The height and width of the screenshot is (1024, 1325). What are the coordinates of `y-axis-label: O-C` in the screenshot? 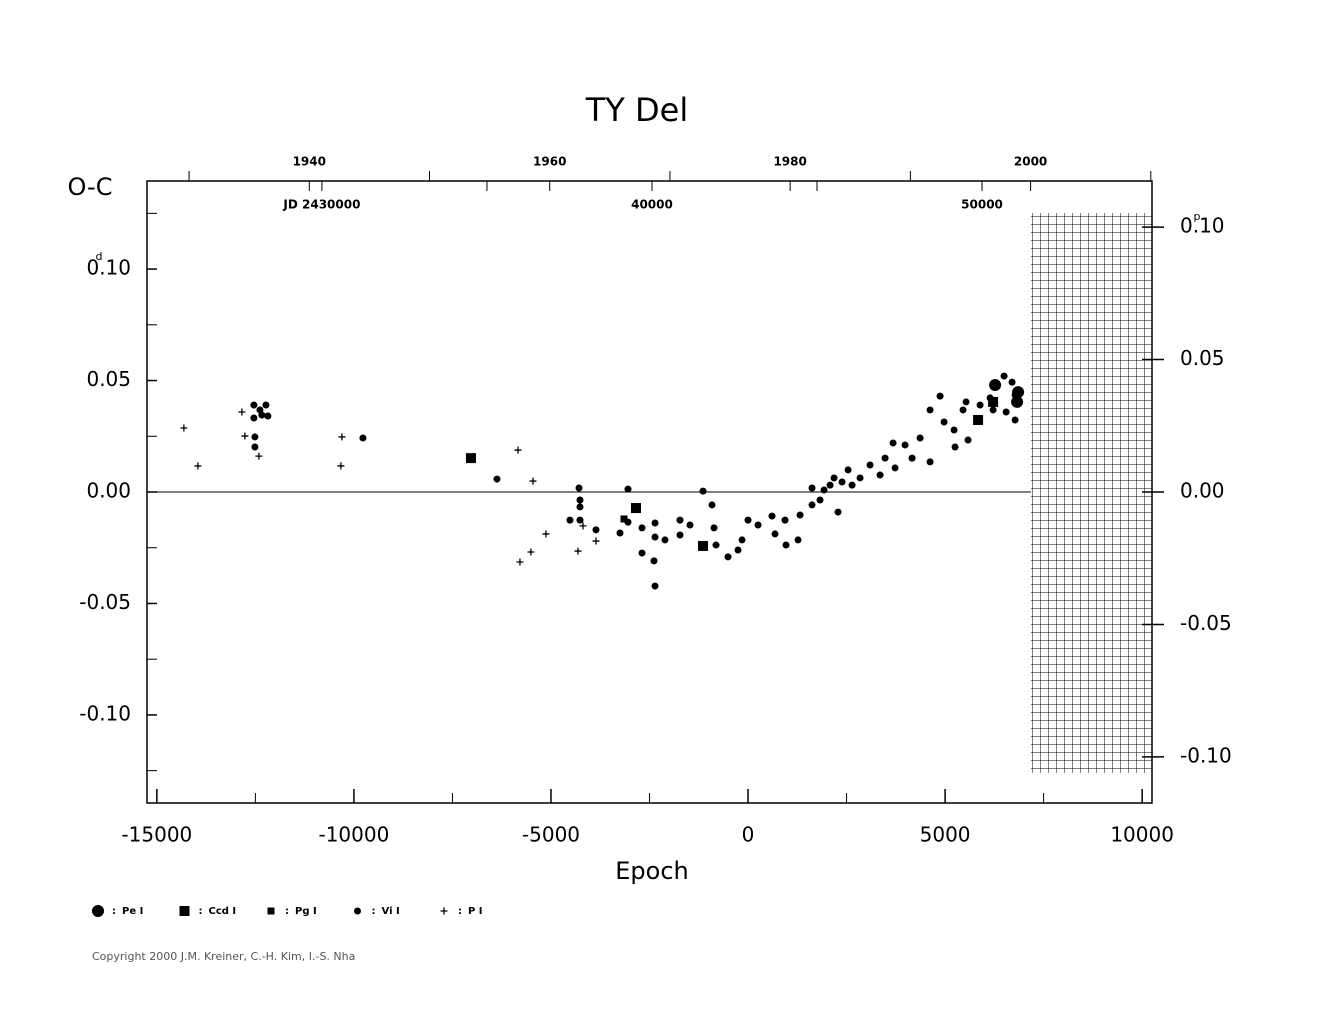 It's located at (90, 187).